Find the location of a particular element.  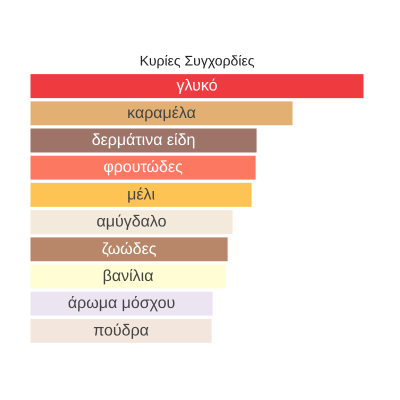

y-tick-label: πούδρα is located at coordinates (121, 331).